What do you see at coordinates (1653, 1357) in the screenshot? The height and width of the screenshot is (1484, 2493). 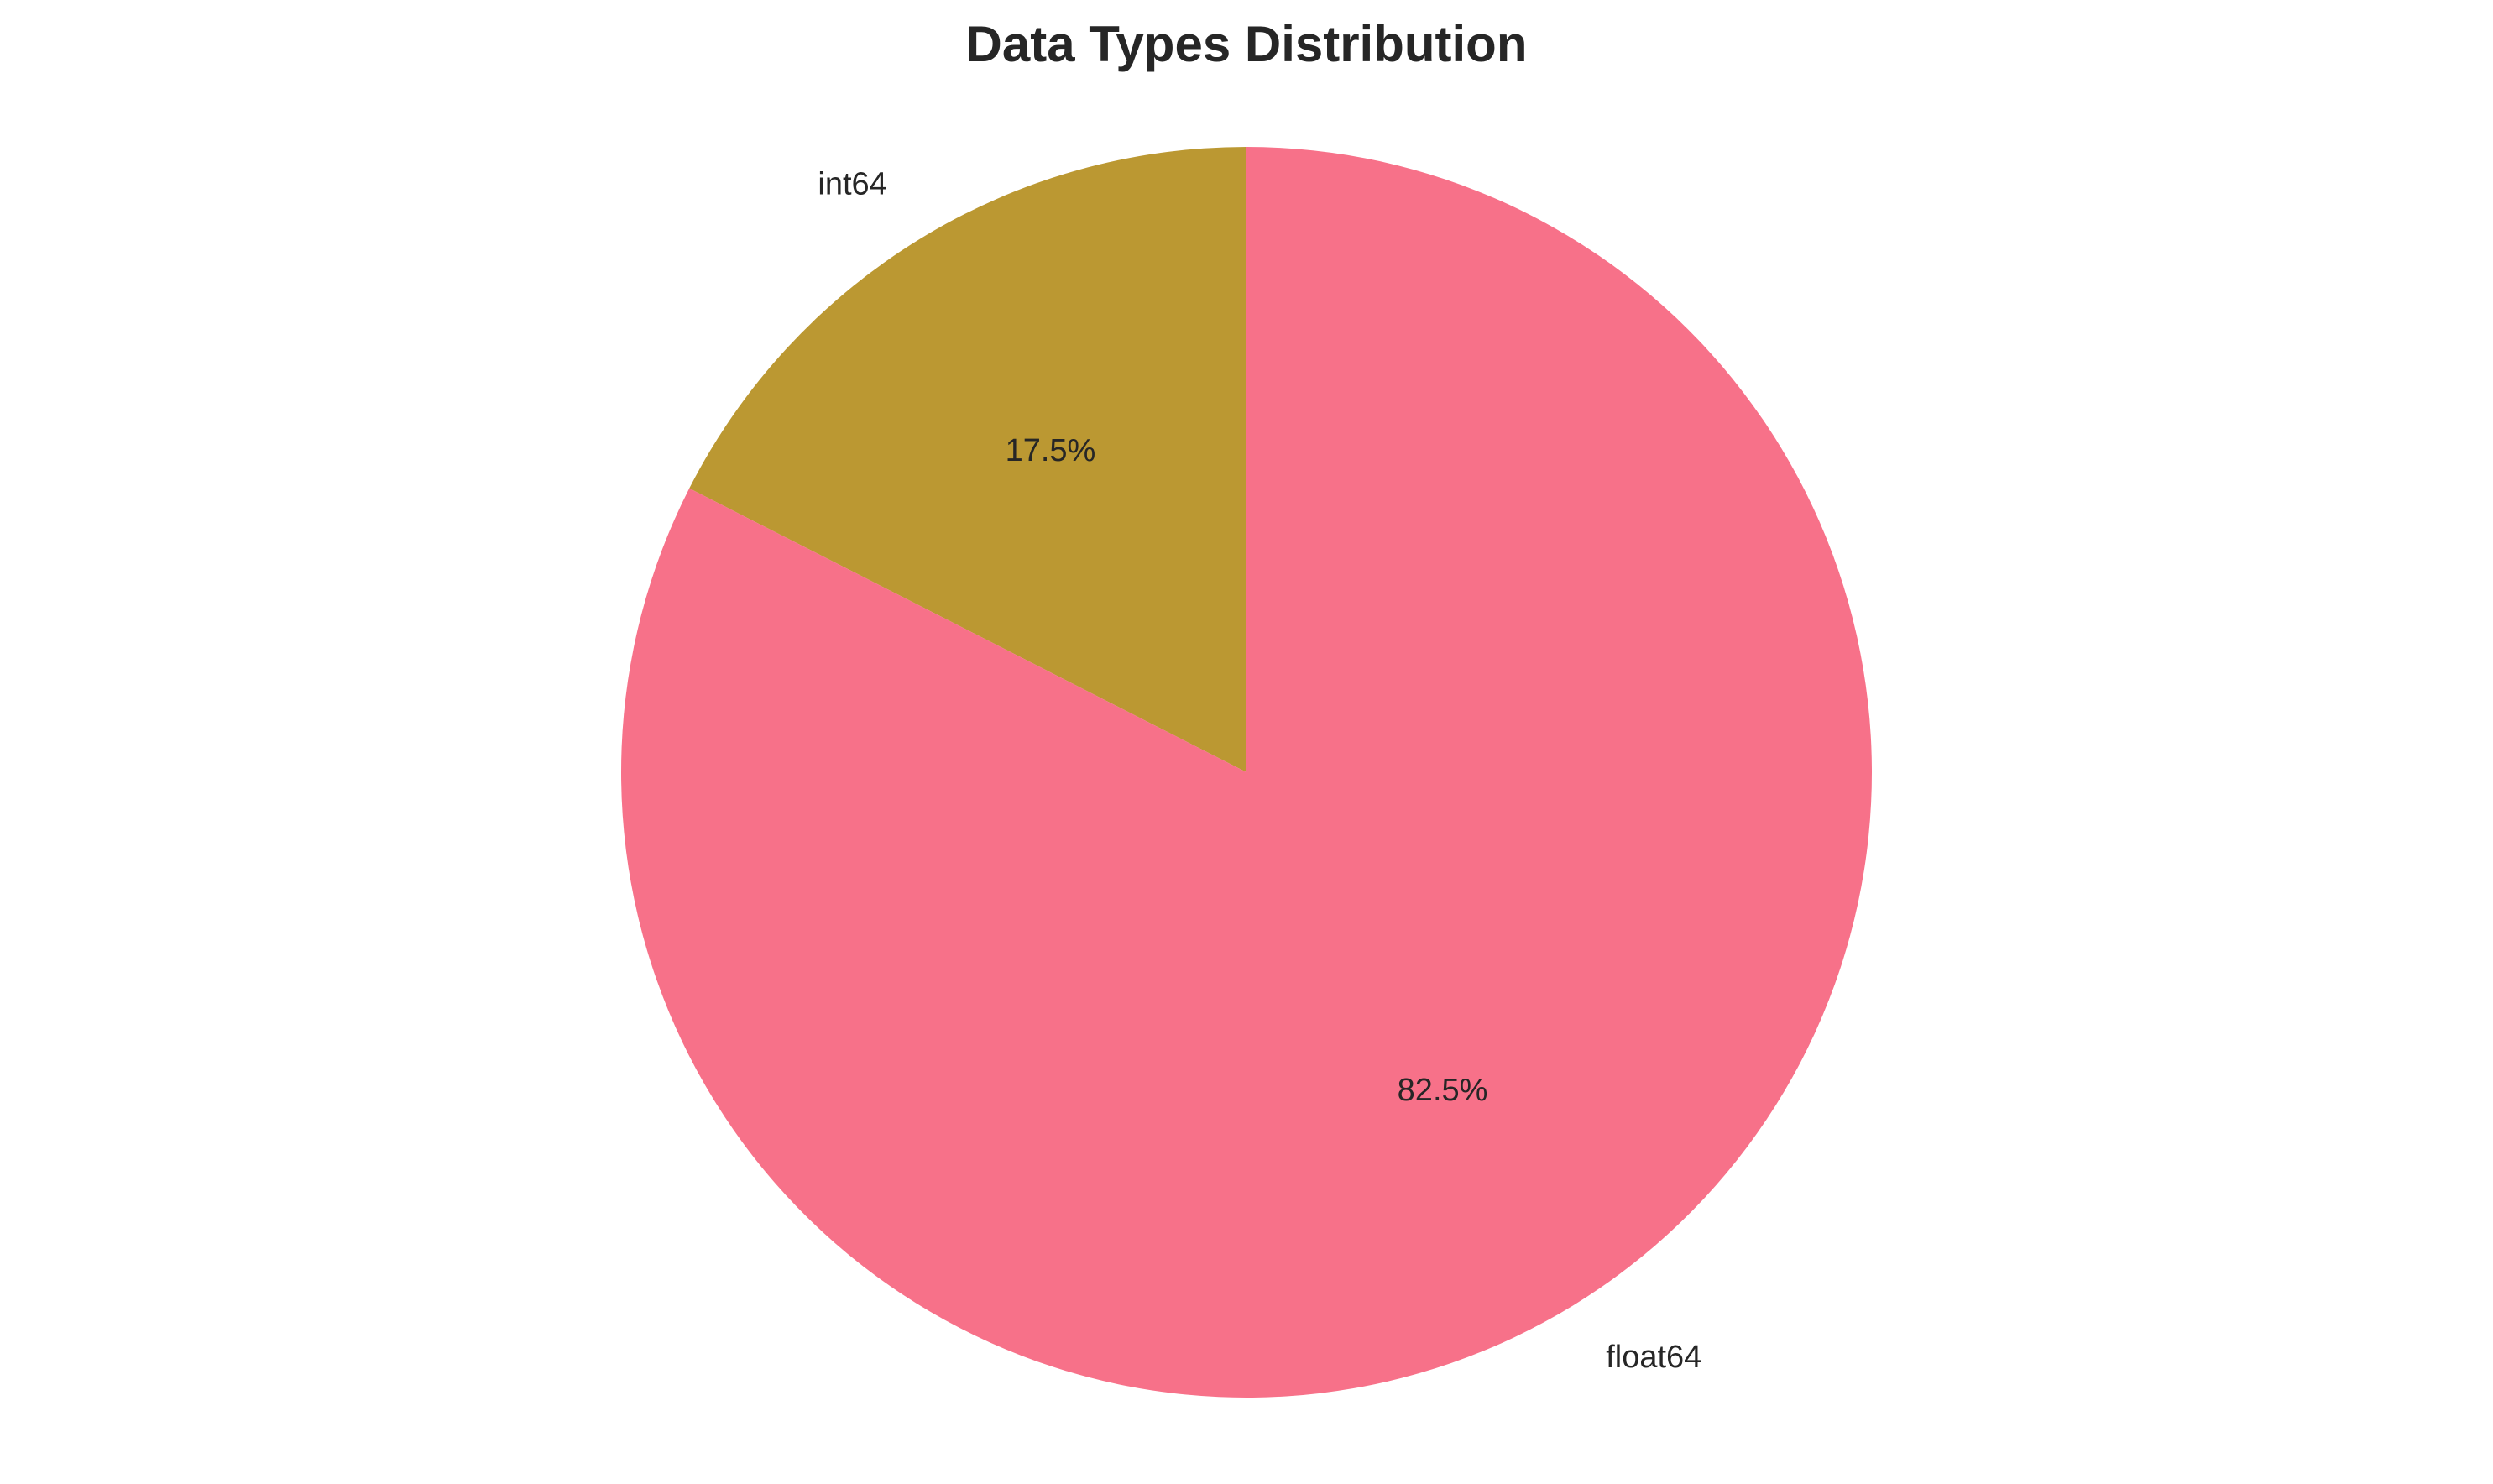 I see `slice-label-float64: float64` at bounding box center [1653, 1357].